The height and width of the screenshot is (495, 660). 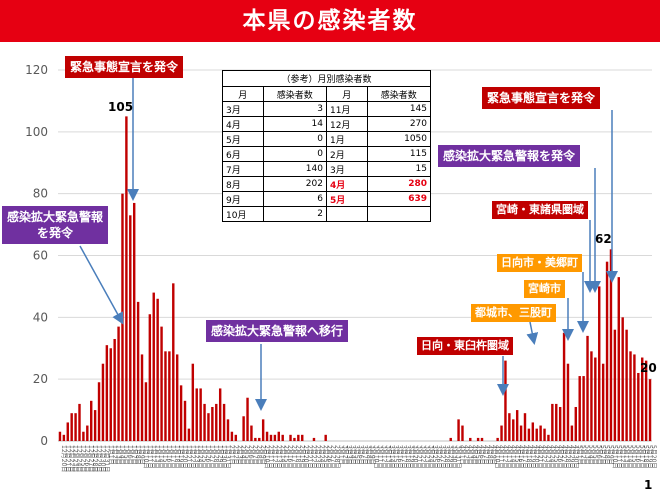 What do you see at coordinates (552, 422) in the screenshot?
I see `bar-4月25日` at bounding box center [552, 422].